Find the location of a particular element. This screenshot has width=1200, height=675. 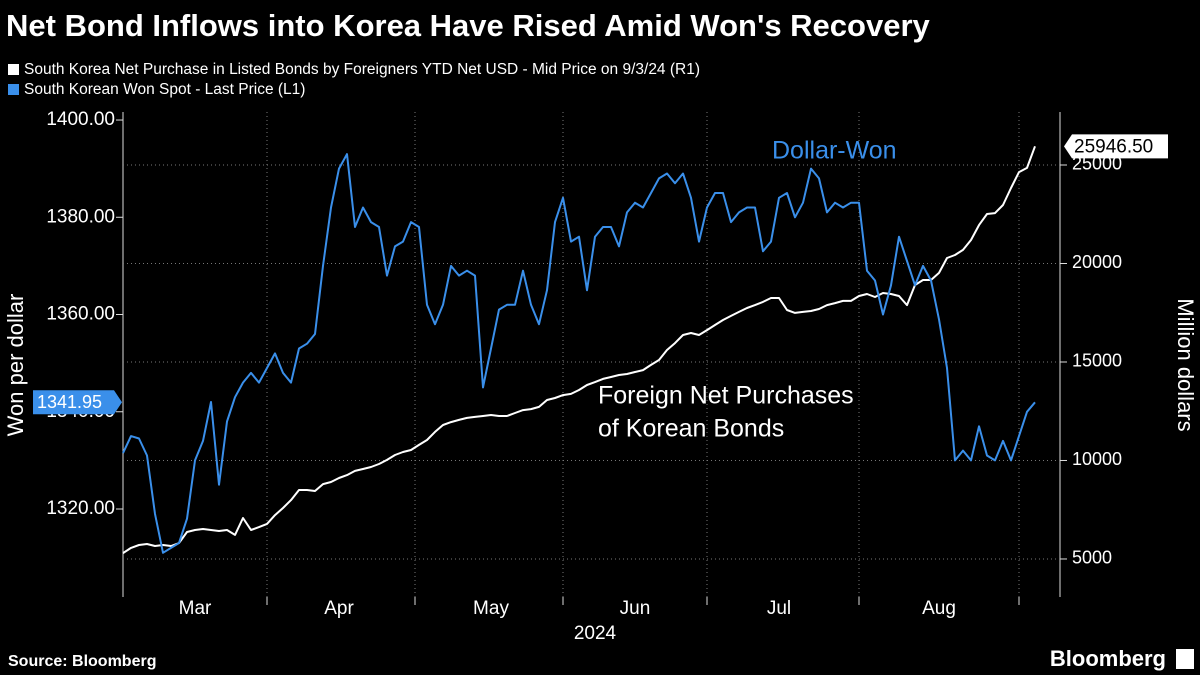

annotation: of Korean Bonds is located at coordinates (691, 429).